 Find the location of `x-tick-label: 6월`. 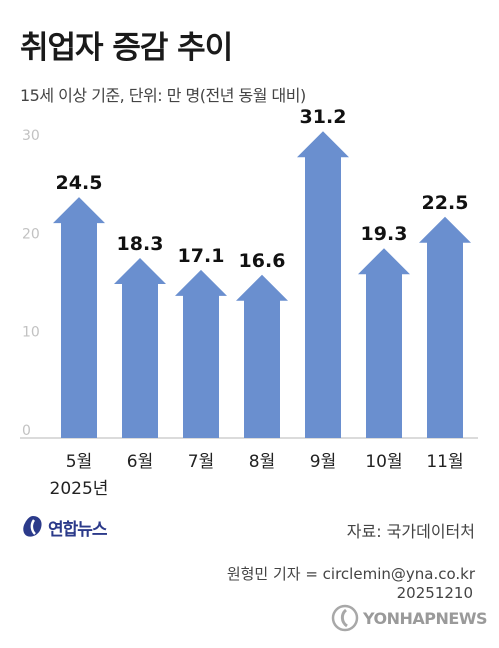

x-tick-label: 6월 is located at coordinates (140, 462).